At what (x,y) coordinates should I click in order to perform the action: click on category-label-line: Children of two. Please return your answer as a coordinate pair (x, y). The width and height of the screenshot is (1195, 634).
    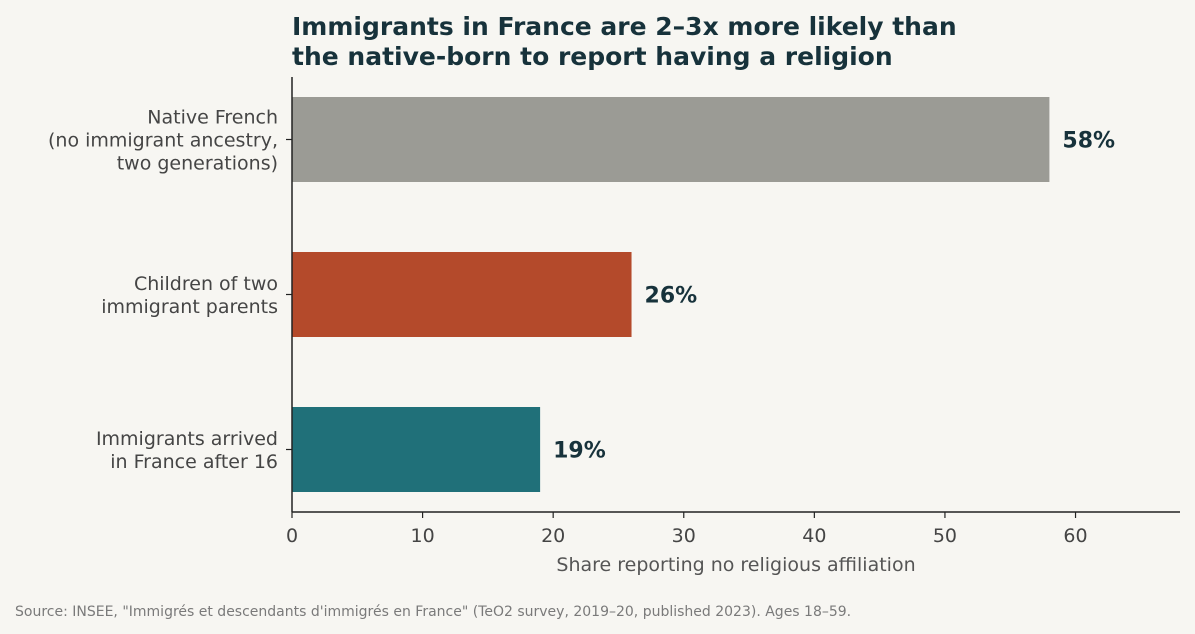
    Looking at the image, I should click on (206, 284).